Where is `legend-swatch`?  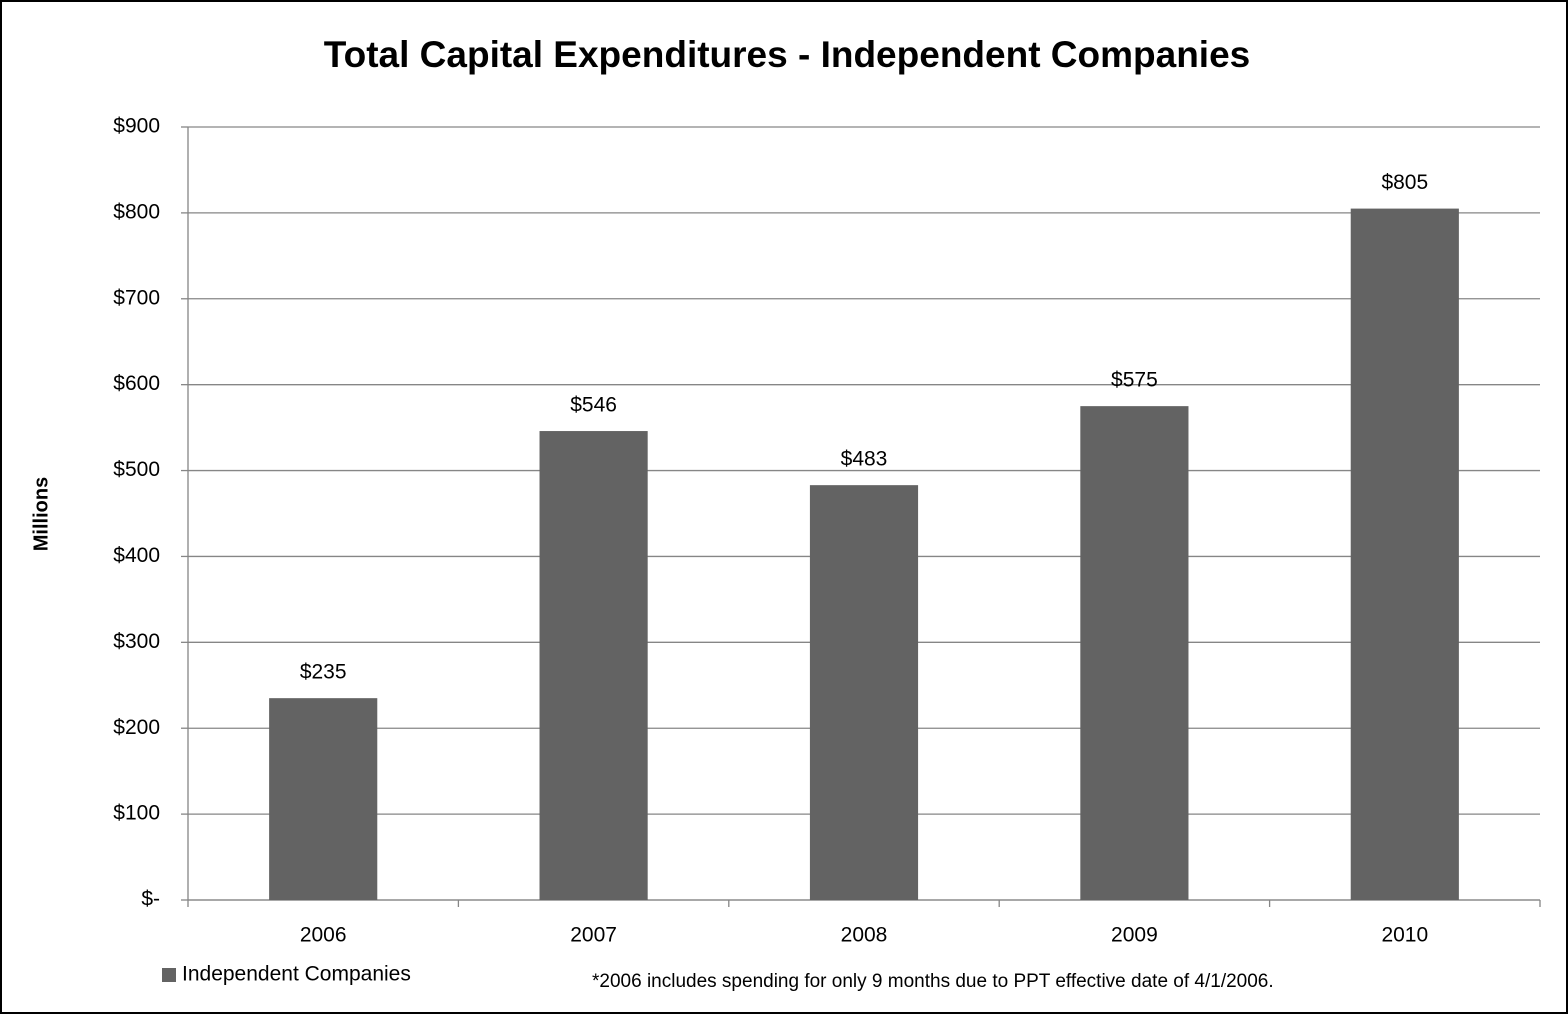
legend-swatch is located at coordinates (169, 975).